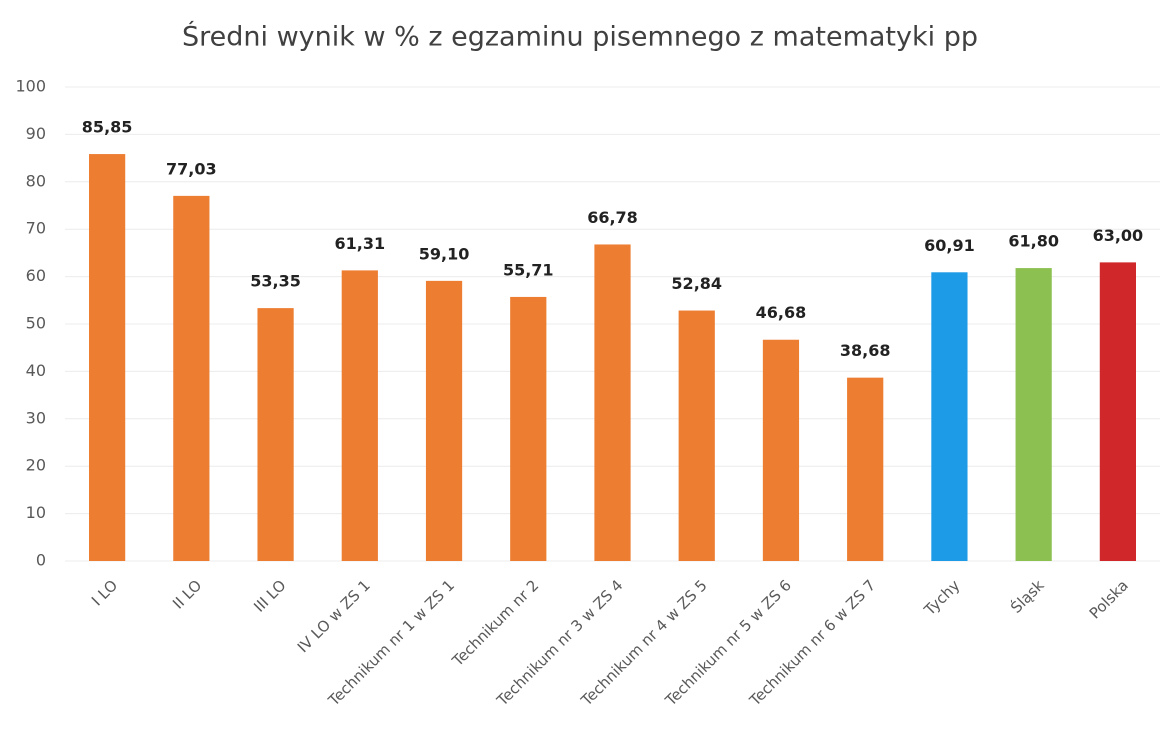  Describe the element at coordinates (191, 168) in the screenshot. I see `data-label: 77,03` at that location.